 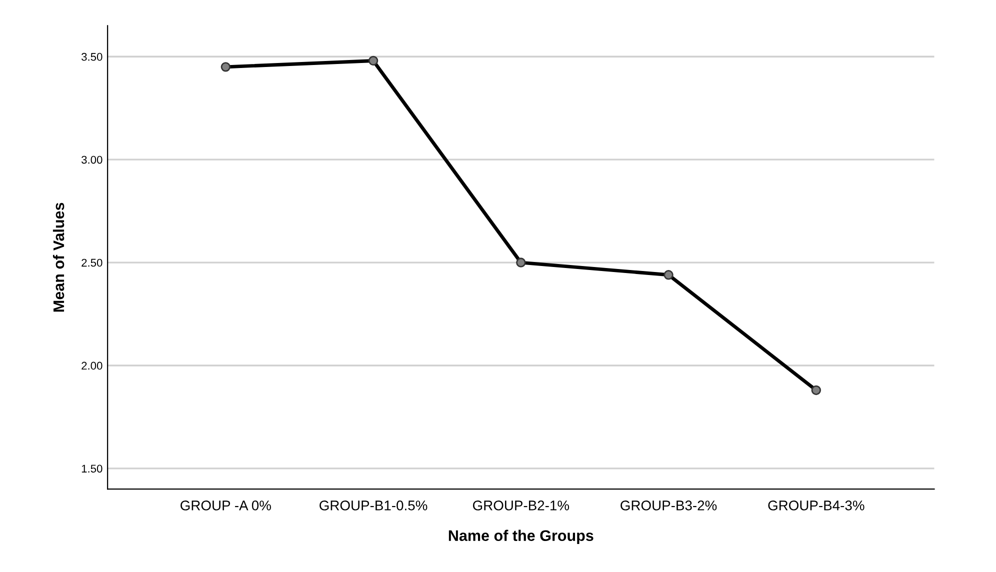 What do you see at coordinates (521, 537) in the screenshot?
I see `x-axis-title: Name of the Groups` at bounding box center [521, 537].